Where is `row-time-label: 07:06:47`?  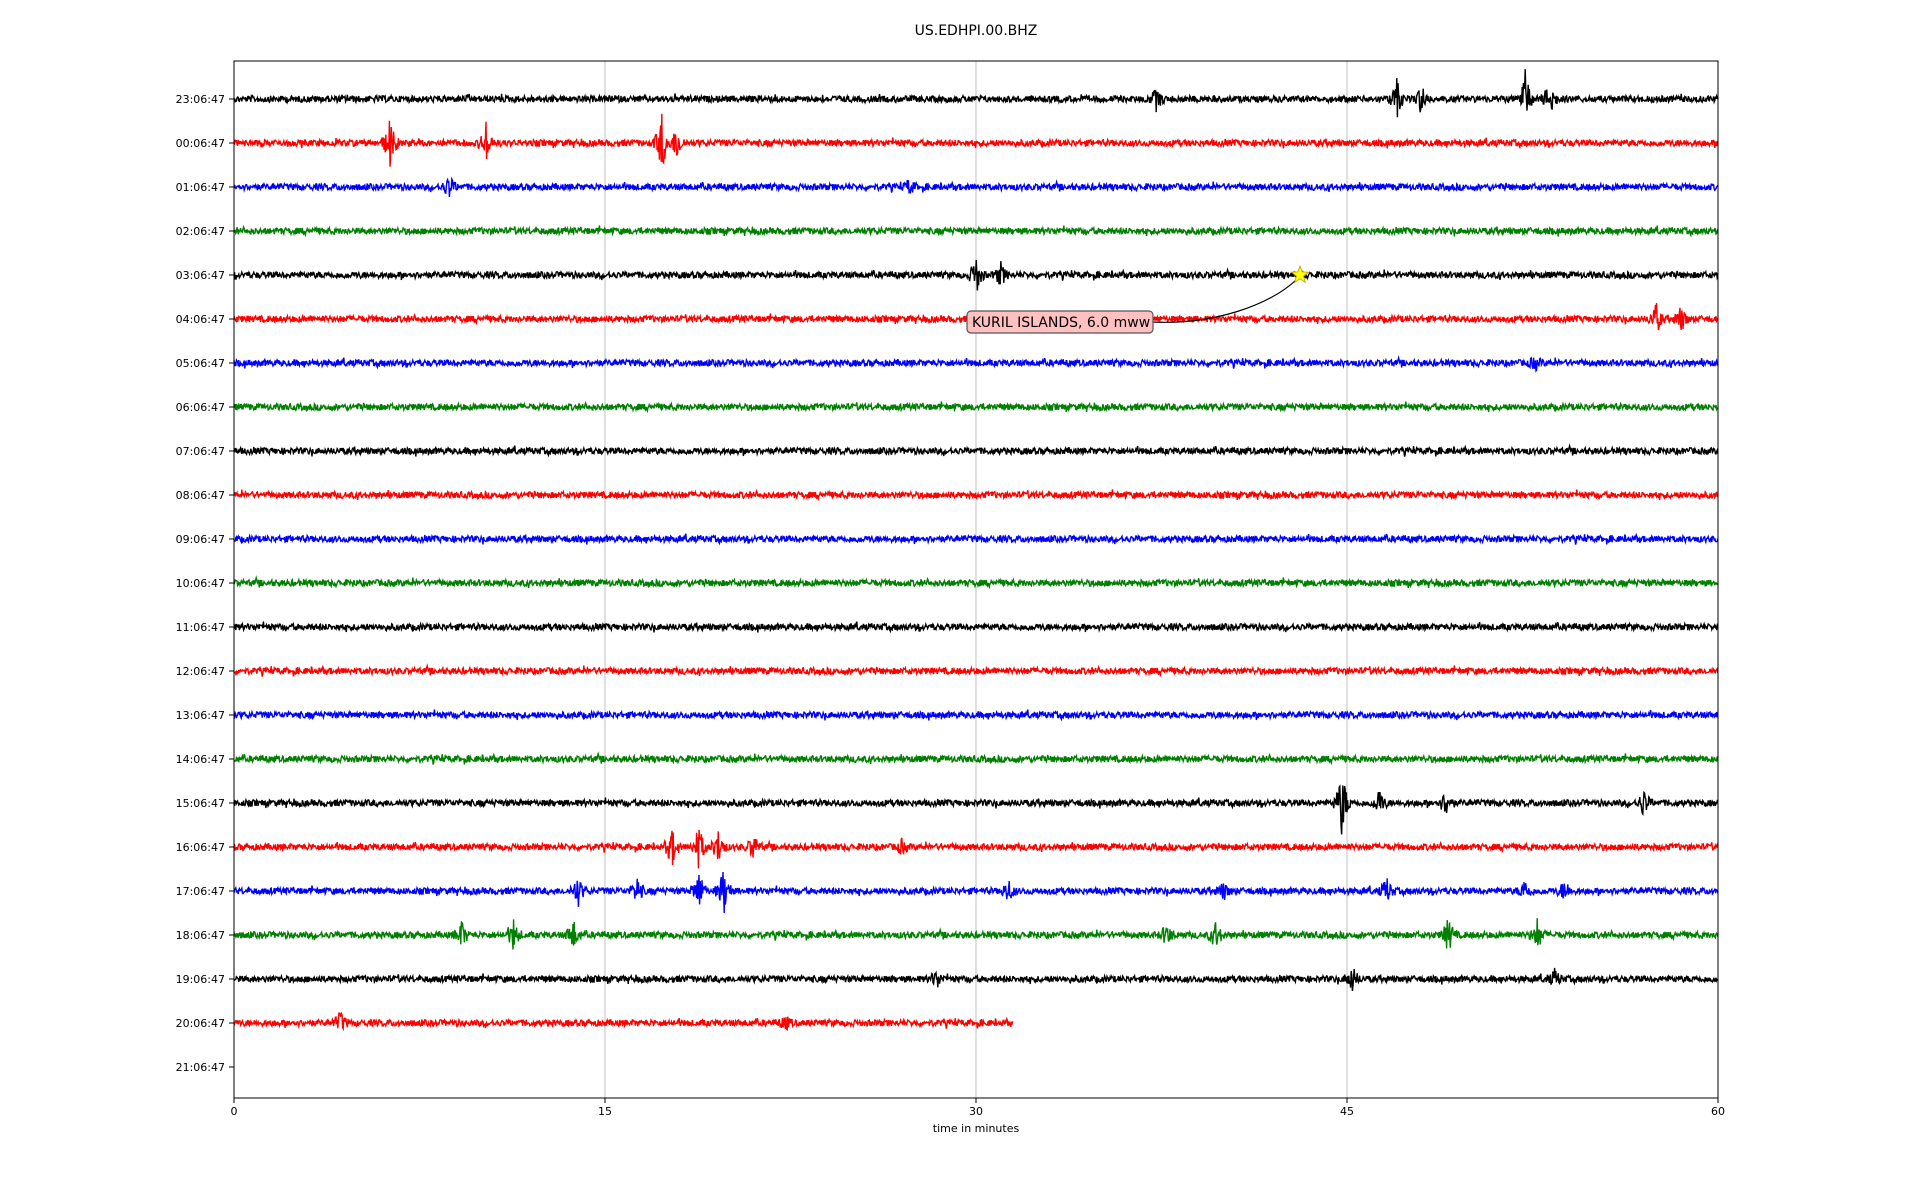 row-time-label: 07:06:47 is located at coordinates (200, 451).